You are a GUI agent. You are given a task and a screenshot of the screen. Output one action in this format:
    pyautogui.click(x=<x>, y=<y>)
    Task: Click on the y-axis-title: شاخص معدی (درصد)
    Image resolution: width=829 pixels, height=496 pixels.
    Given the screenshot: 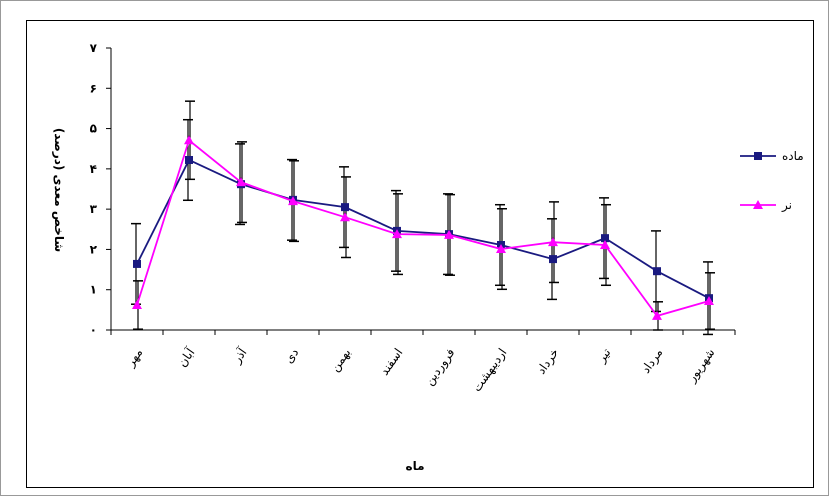 What is the action you would take?
    pyautogui.click(x=59, y=190)
    